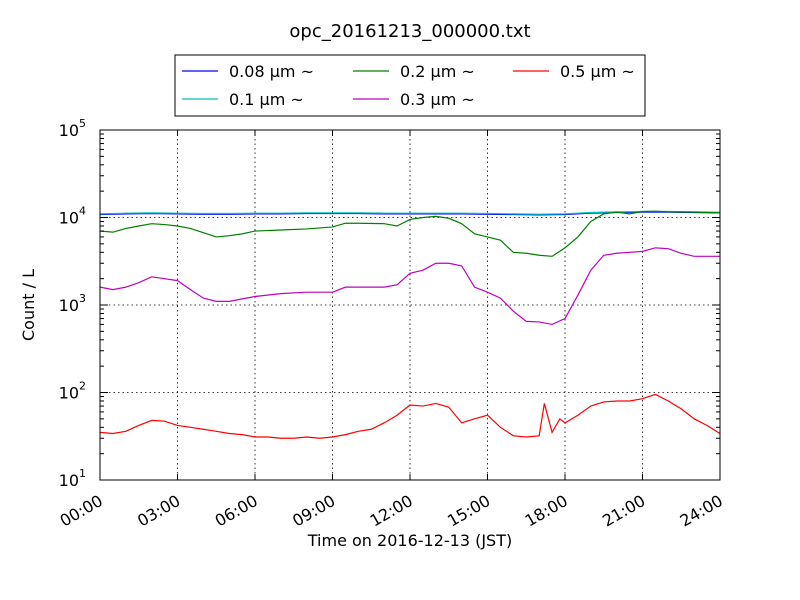 The width and height of the screenshot is (800, 600). I want to click on x-tick-label: 15:00, so click(468, 511).